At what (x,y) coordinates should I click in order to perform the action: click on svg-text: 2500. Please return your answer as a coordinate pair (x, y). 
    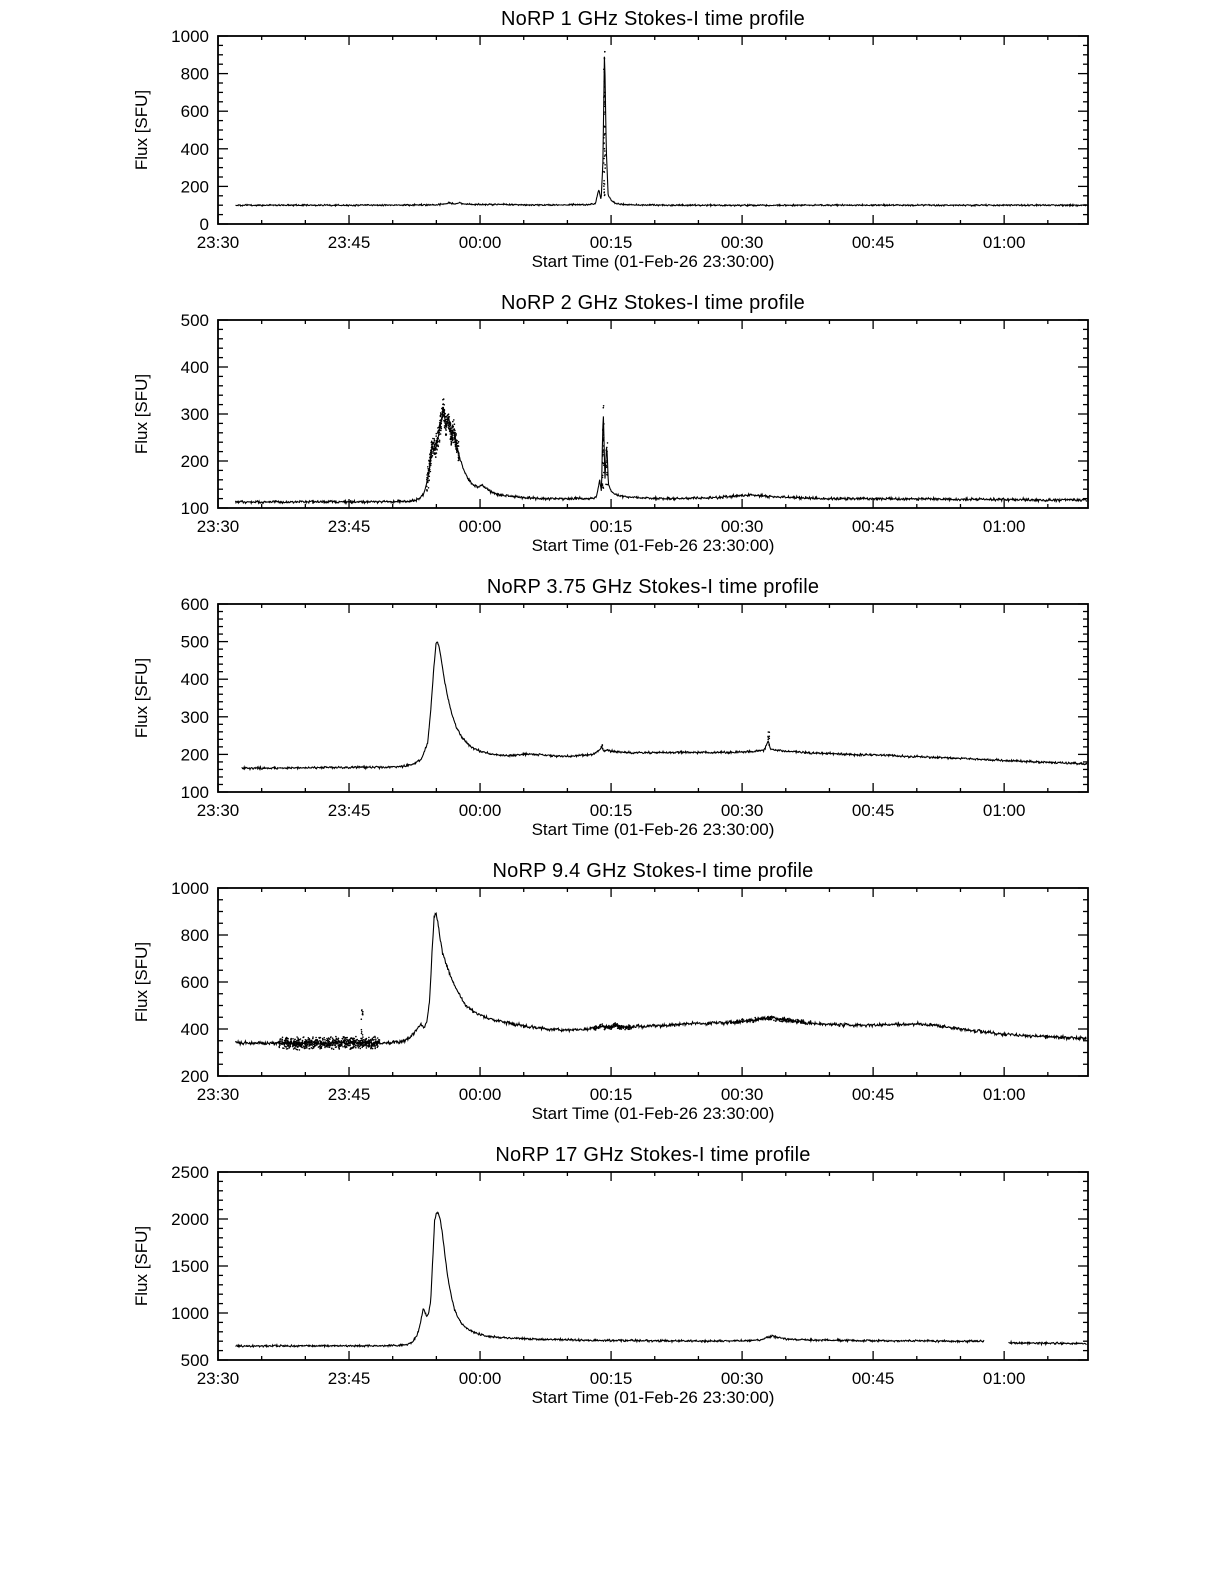
    Looking at the image, I should click on (190, 1172).